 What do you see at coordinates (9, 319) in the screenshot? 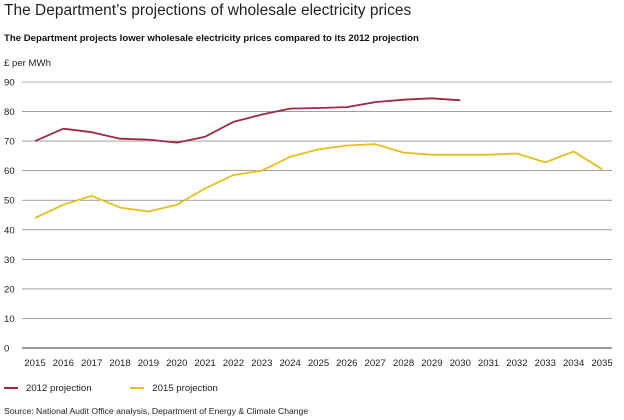
I see `y-tick-label: 10` at bounding box center [9, 319].